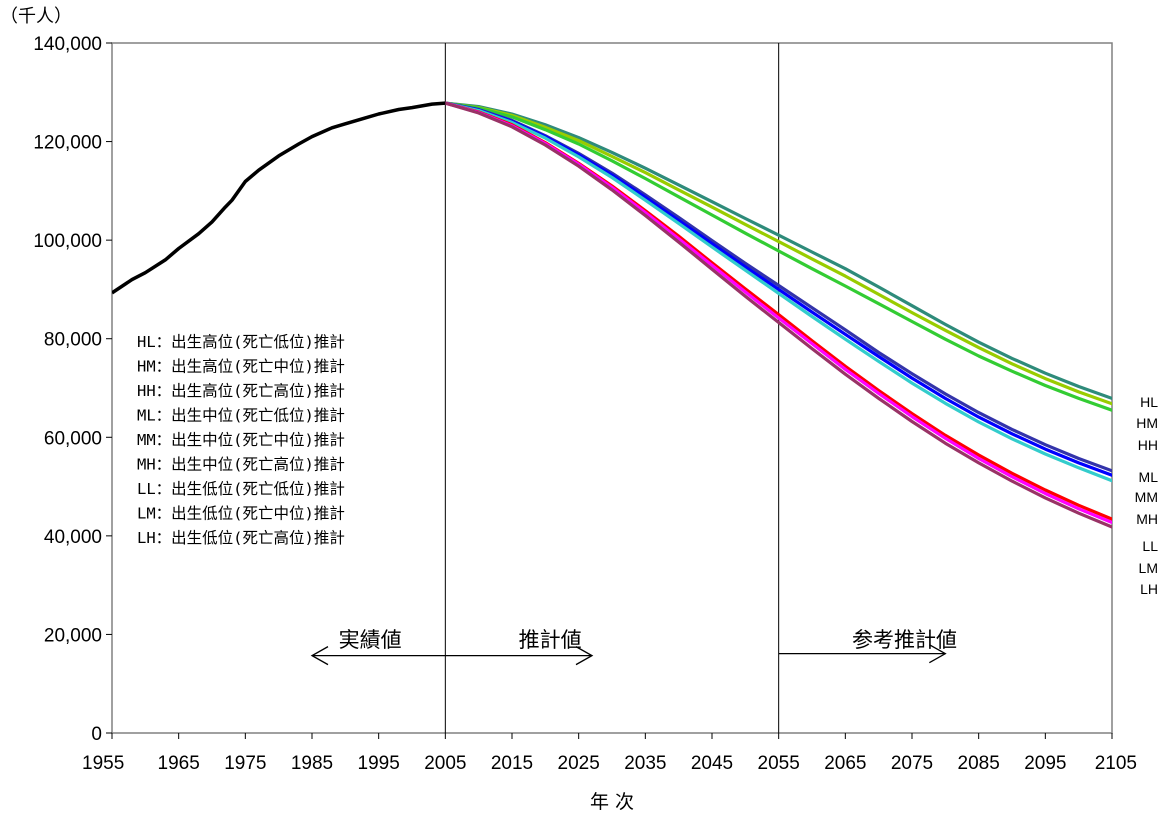 The image size is (1162, 816). I want to click on x-tick-label: 2005, so click(445, 763).